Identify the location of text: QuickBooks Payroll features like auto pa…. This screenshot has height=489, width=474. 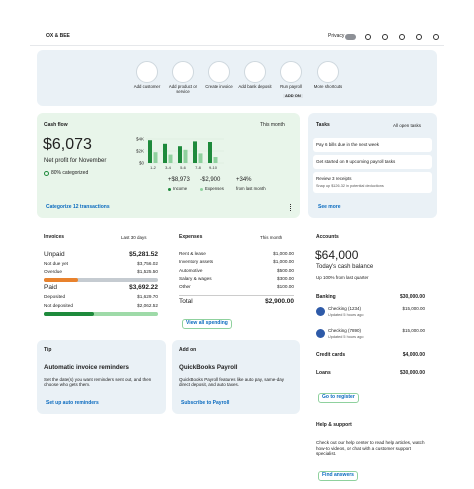
(231, 382).